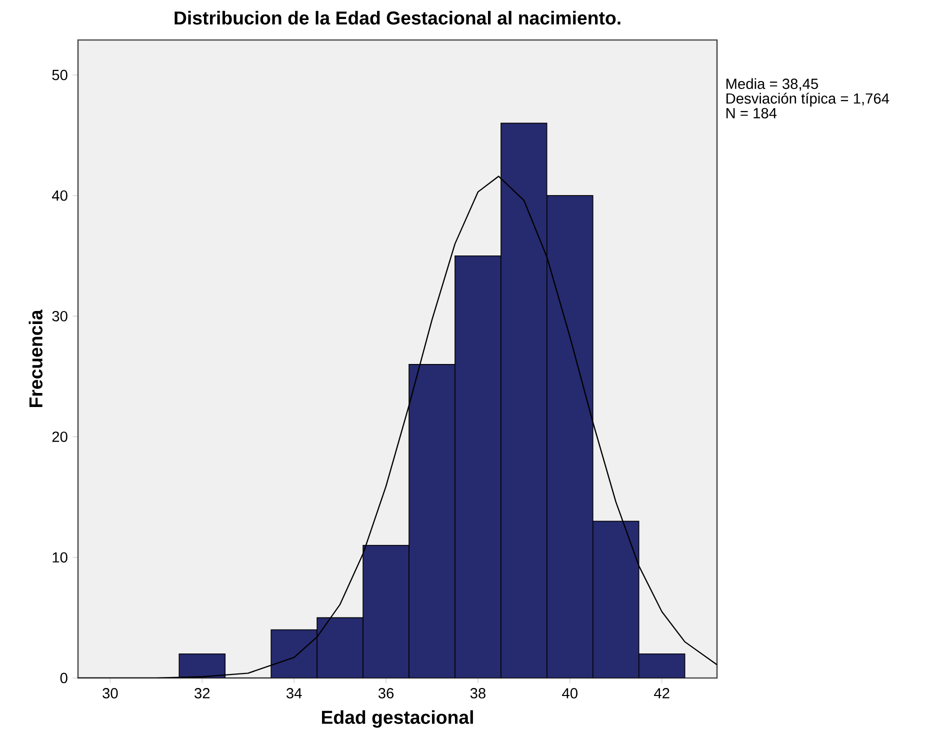 Image resolution: width=941 pixels, height=752 pixels. What do you see at coordinates (35, 359) in the screenshot?
I see `y-axis-title: Frecuencia` at bounding box center [35, 359].